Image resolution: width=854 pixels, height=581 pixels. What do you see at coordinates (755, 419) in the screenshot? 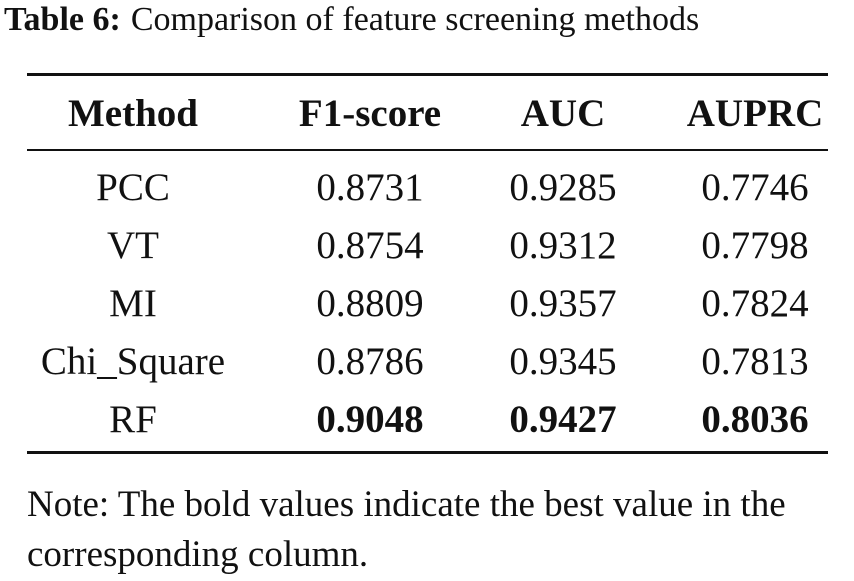
I see `value-cell: 0.8036` at bounding box center [755, 419].